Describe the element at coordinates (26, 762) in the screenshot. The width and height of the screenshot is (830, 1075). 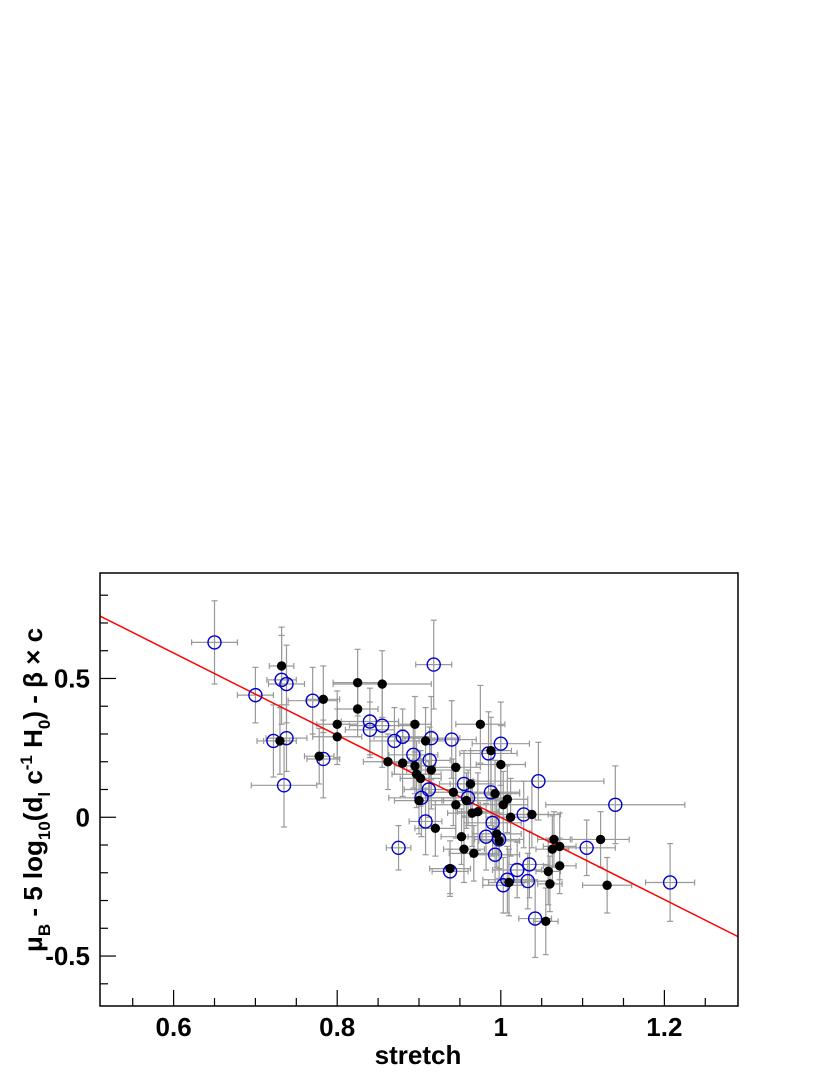
I see `y-title-c-exp: -1` at that location.